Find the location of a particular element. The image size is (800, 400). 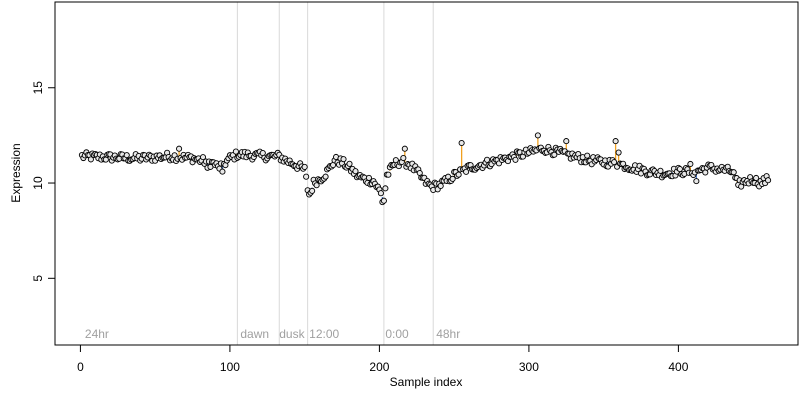

x-tick-label-1: 100 is located at coordinates (230, 367).